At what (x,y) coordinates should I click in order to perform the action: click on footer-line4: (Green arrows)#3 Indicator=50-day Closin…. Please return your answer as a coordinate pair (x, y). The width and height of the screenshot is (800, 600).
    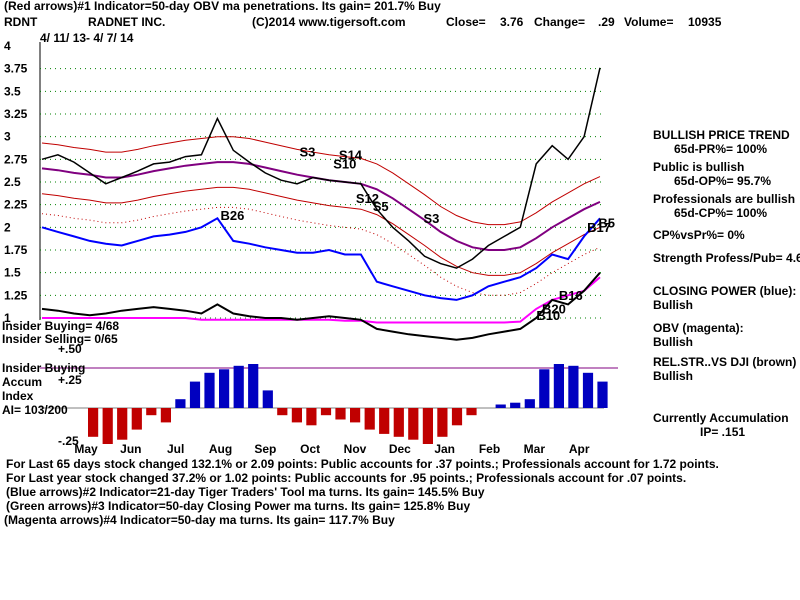
    Looking at the image, I should click on (238, 506).